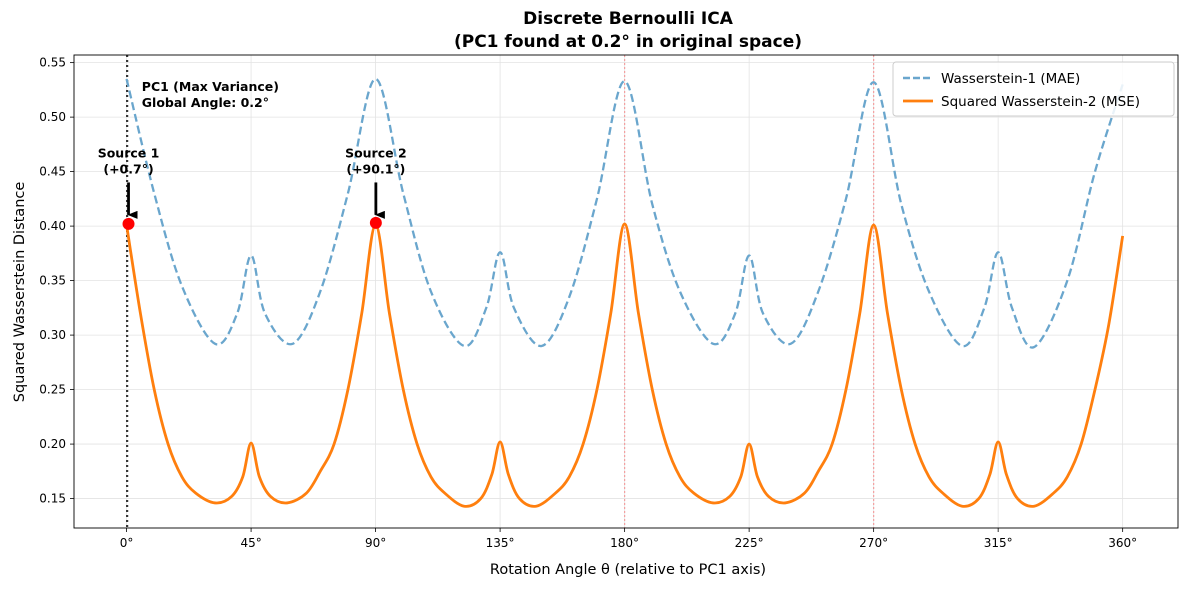  What do you see at coordinates (52, 444) in the screenshot?
I see `y-tick-label: 0.20` at bounding box center [52, 444].